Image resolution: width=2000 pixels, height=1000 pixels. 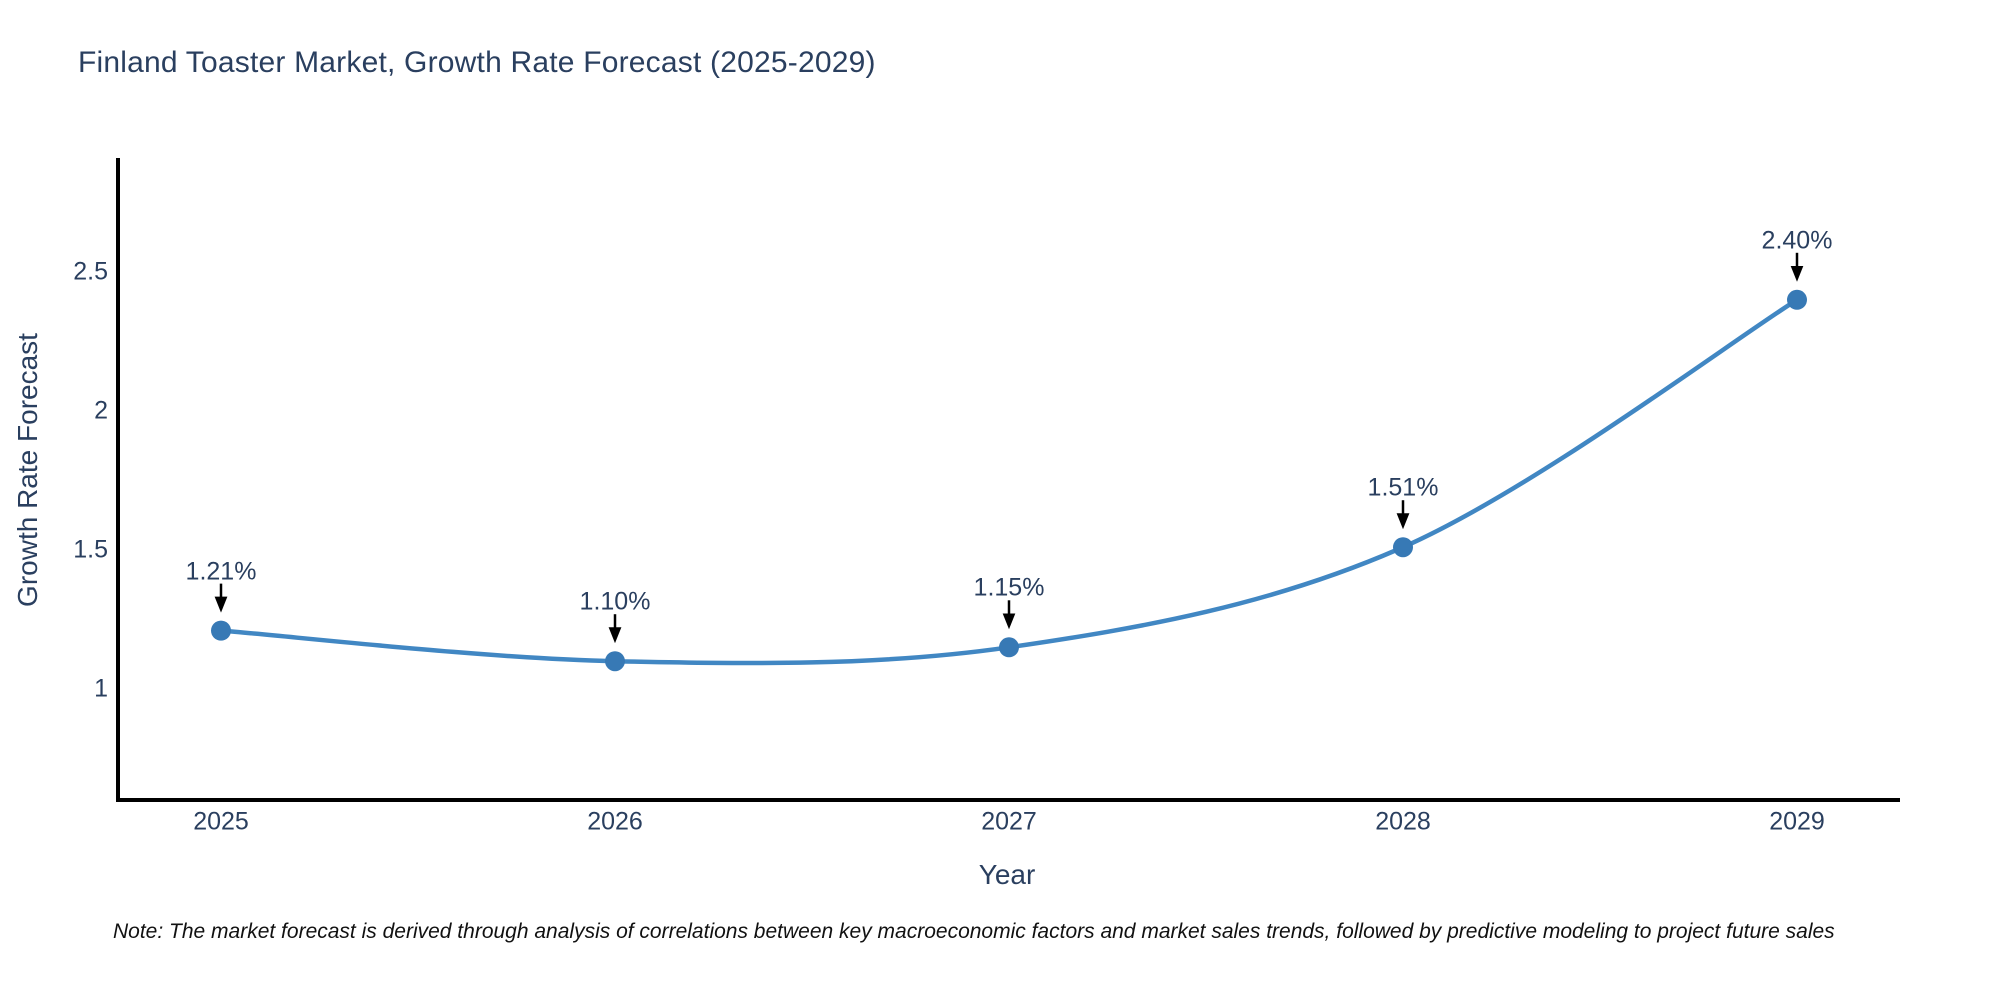 I want to click on data-point-2025, so click(x=221, y=630).